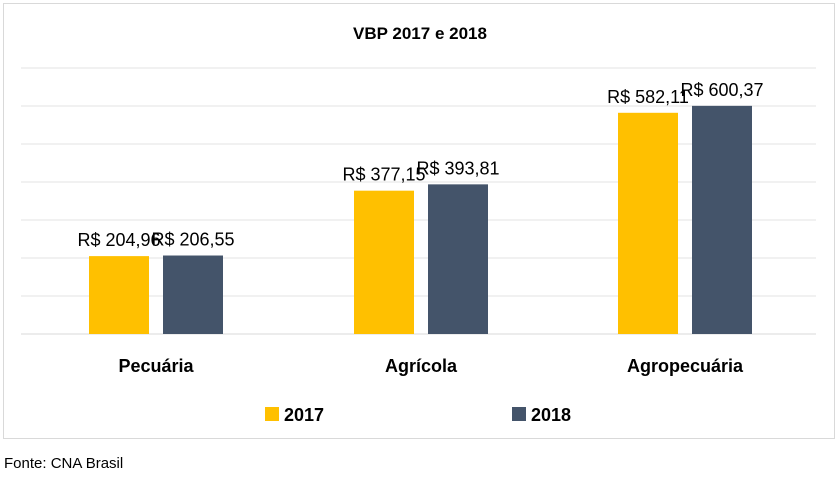 Image resolution: width=839 pixels, height=480 pixels. What do you see at coordinates (64, 463) in the screenshot?
I see `source-note: Fonte: CNA Brasil` at bounding box center [64, 463].